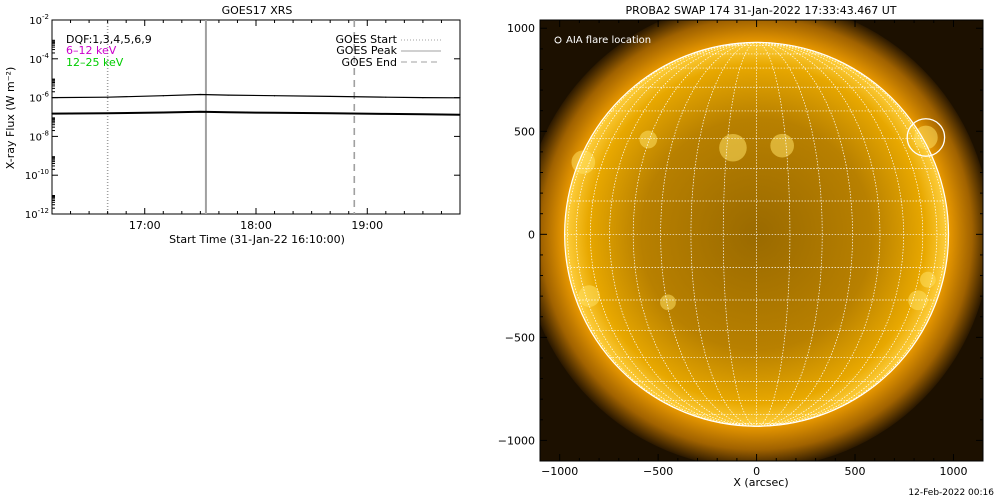  What do you see at coordinates (760, 482) in the screenshot?
I see `swap-x-axis-label: X (arcsec)` at bounding box center [760, 482].